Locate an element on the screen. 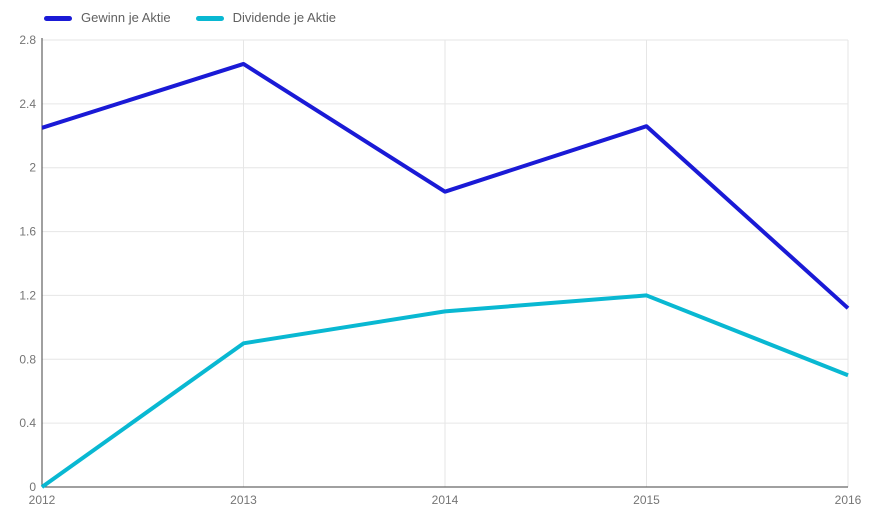 This screenshot has width=888, height=522. y-tick-label: 0.8 is located at coordinates (27, 359).